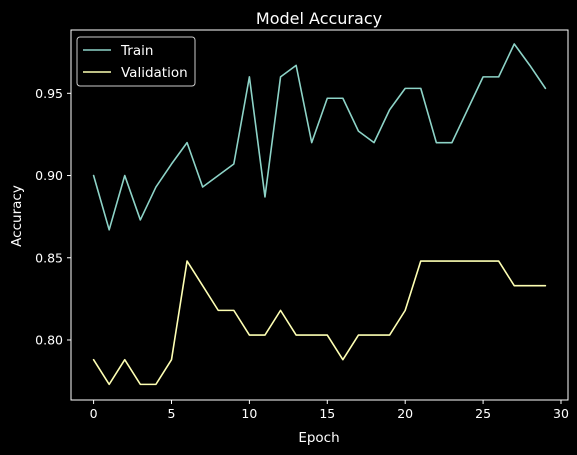  What do you see at coordinates (483, 413) in the screenshot?
I see `x-tick-label: 25` at bounding box center [483, 413].